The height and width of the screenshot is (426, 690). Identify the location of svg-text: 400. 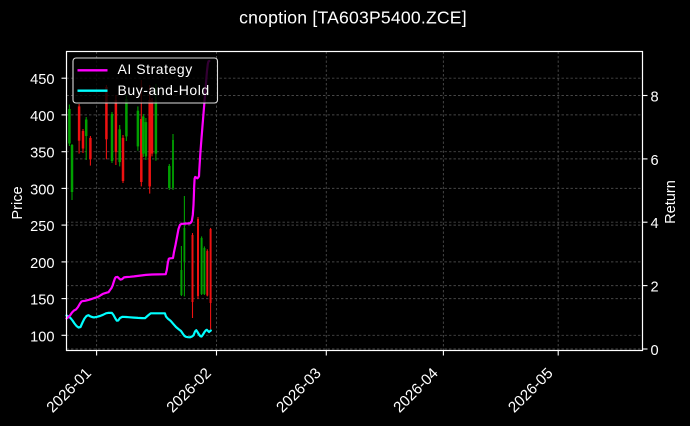
(42, 117).